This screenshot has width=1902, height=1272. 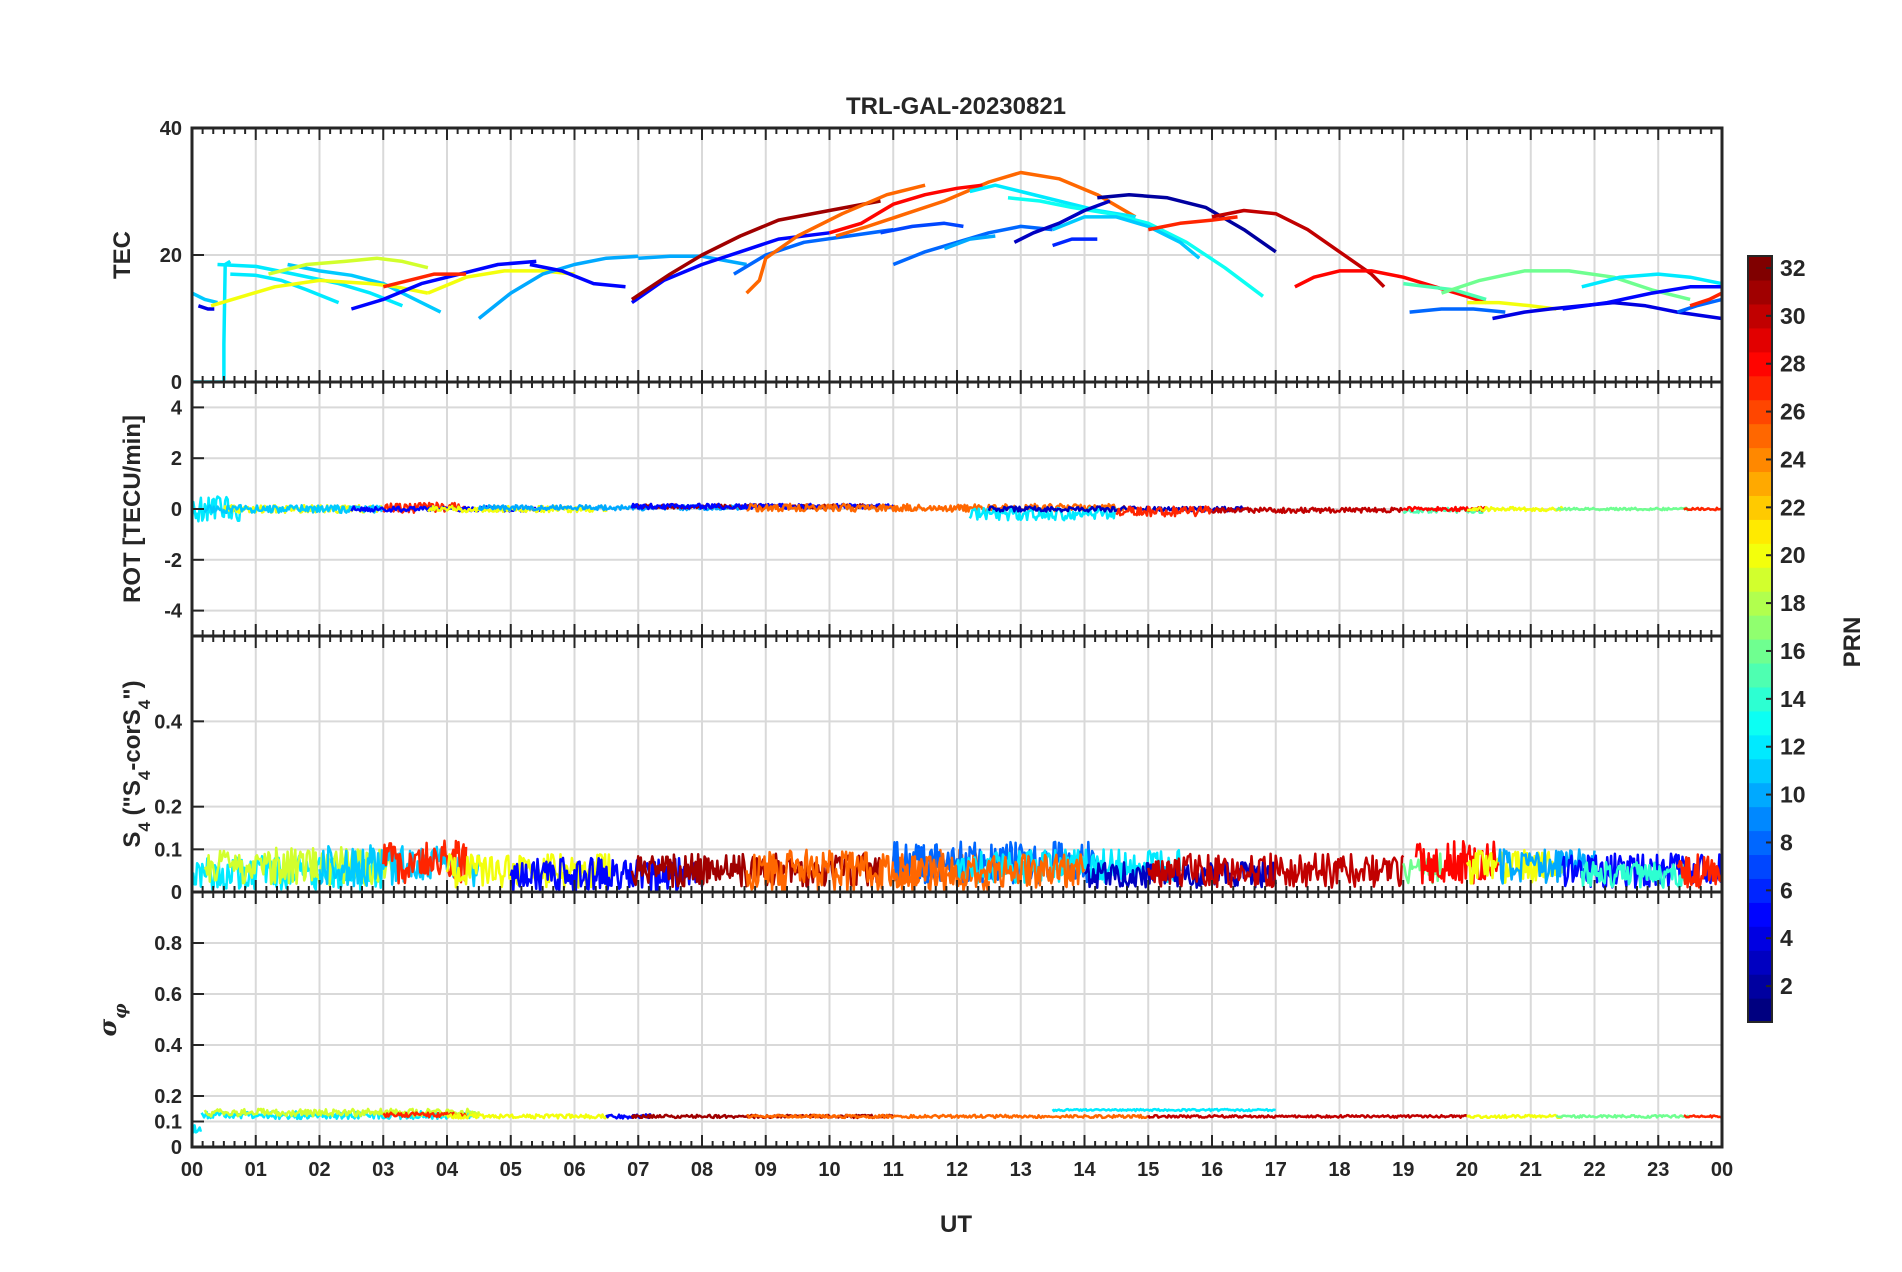 What do you see at coordinates (1594, 1170) in the screenshot?
I see `x-tick-label: 22` at bounding box center [1594, 1170].